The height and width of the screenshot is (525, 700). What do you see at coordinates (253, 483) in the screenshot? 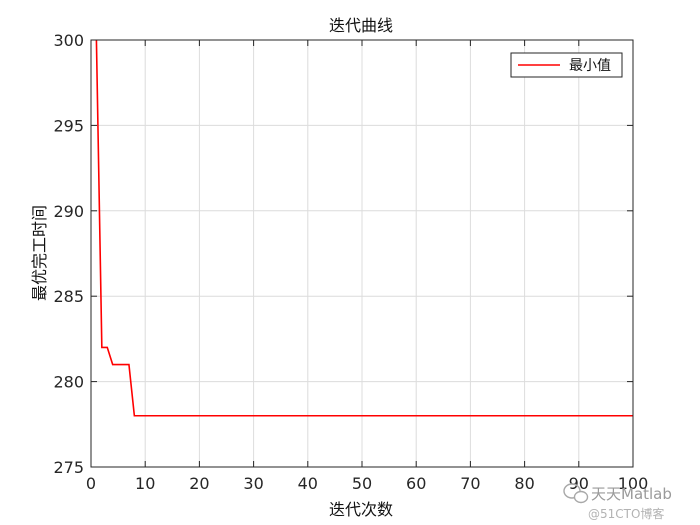
I see `x-tick-label: 30` at bounding box center [253, 483].